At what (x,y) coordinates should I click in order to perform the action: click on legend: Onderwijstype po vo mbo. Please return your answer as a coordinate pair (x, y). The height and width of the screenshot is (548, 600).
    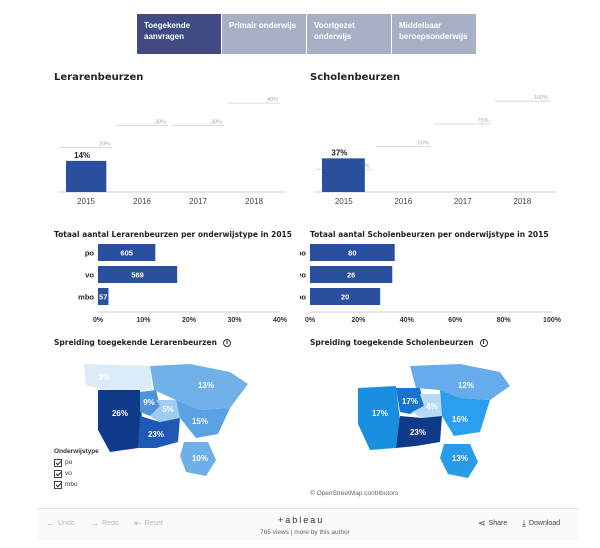
    Looking at the image, I should click on (76, 469).